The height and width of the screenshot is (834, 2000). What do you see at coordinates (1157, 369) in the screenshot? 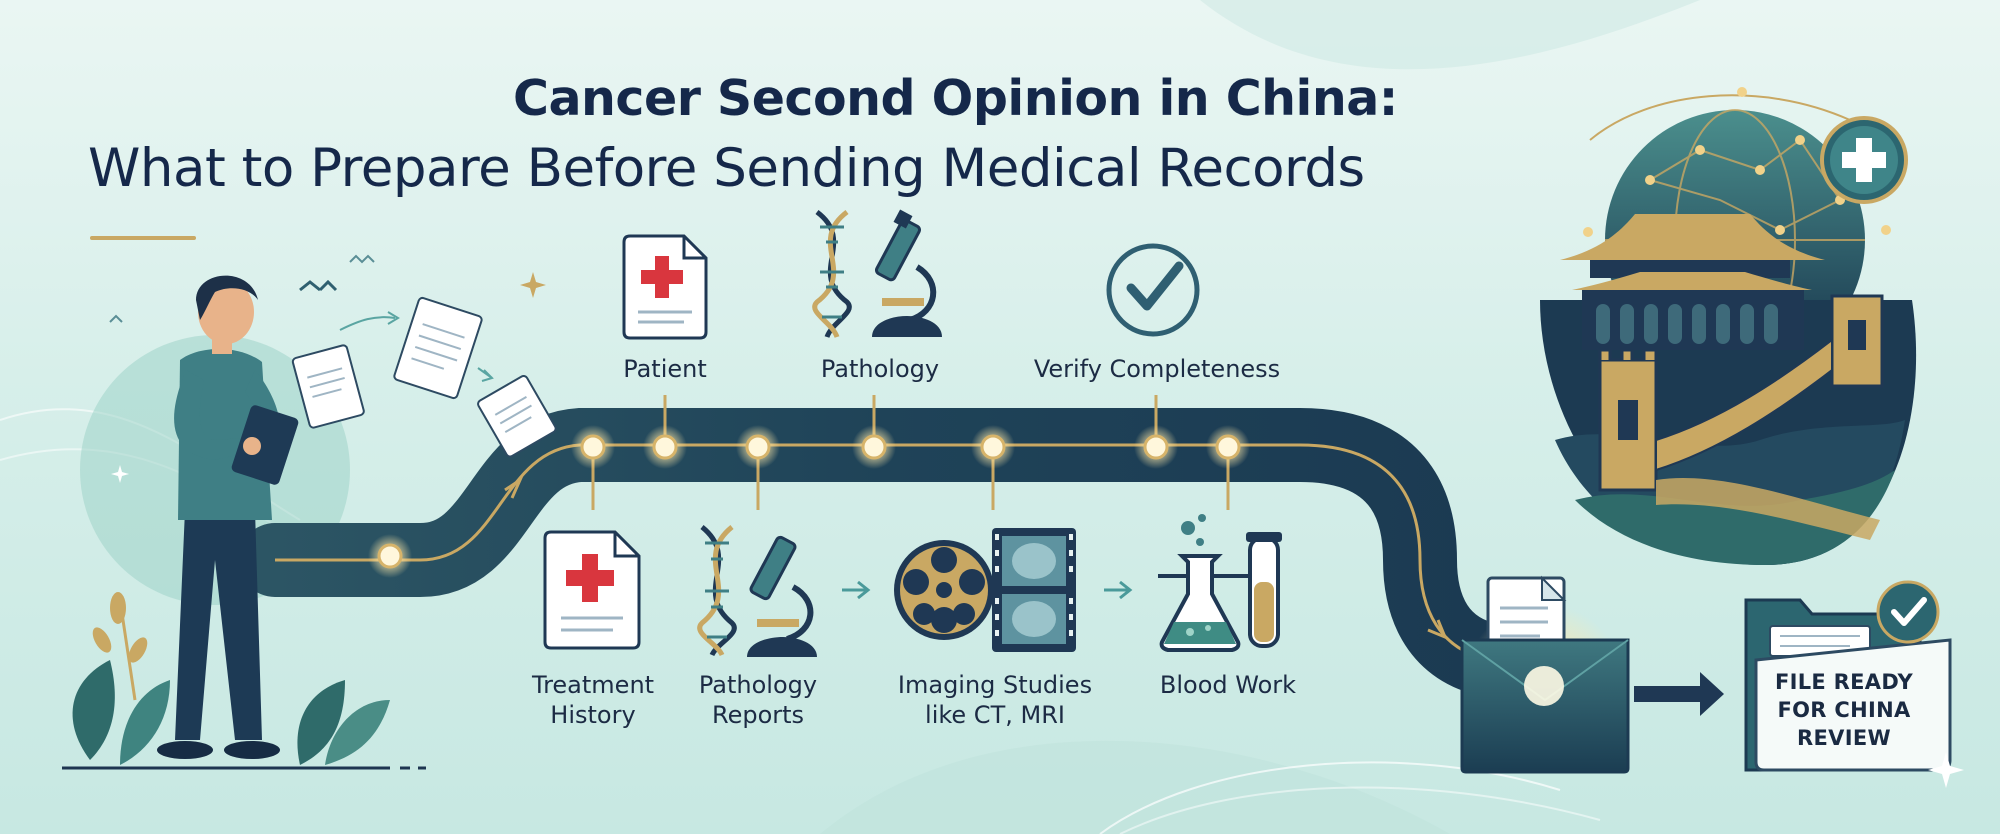
I see `step-label-verify-completeness: Verify Completeness` at bounding box center [1157, 369].